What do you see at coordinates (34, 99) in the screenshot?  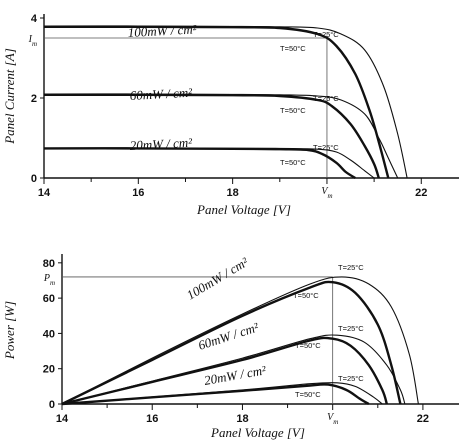 I see `y-tick-label: 2` at bounding box center [34, 99].